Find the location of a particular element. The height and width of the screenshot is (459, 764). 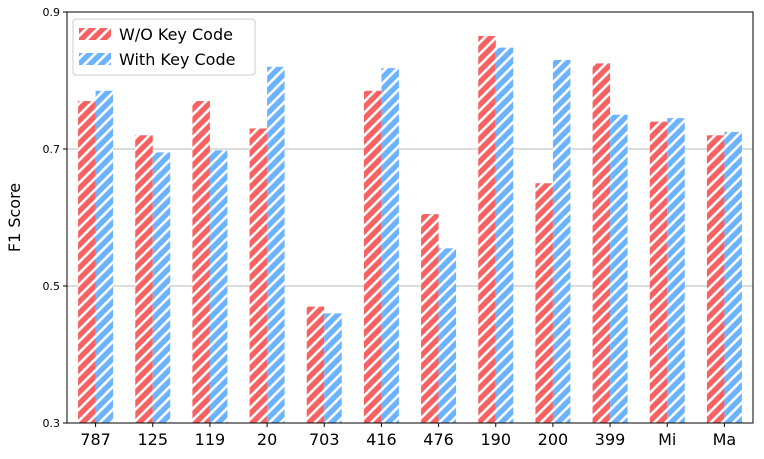

legend-swatch-with-key-code is located at coordinates (95, 59).